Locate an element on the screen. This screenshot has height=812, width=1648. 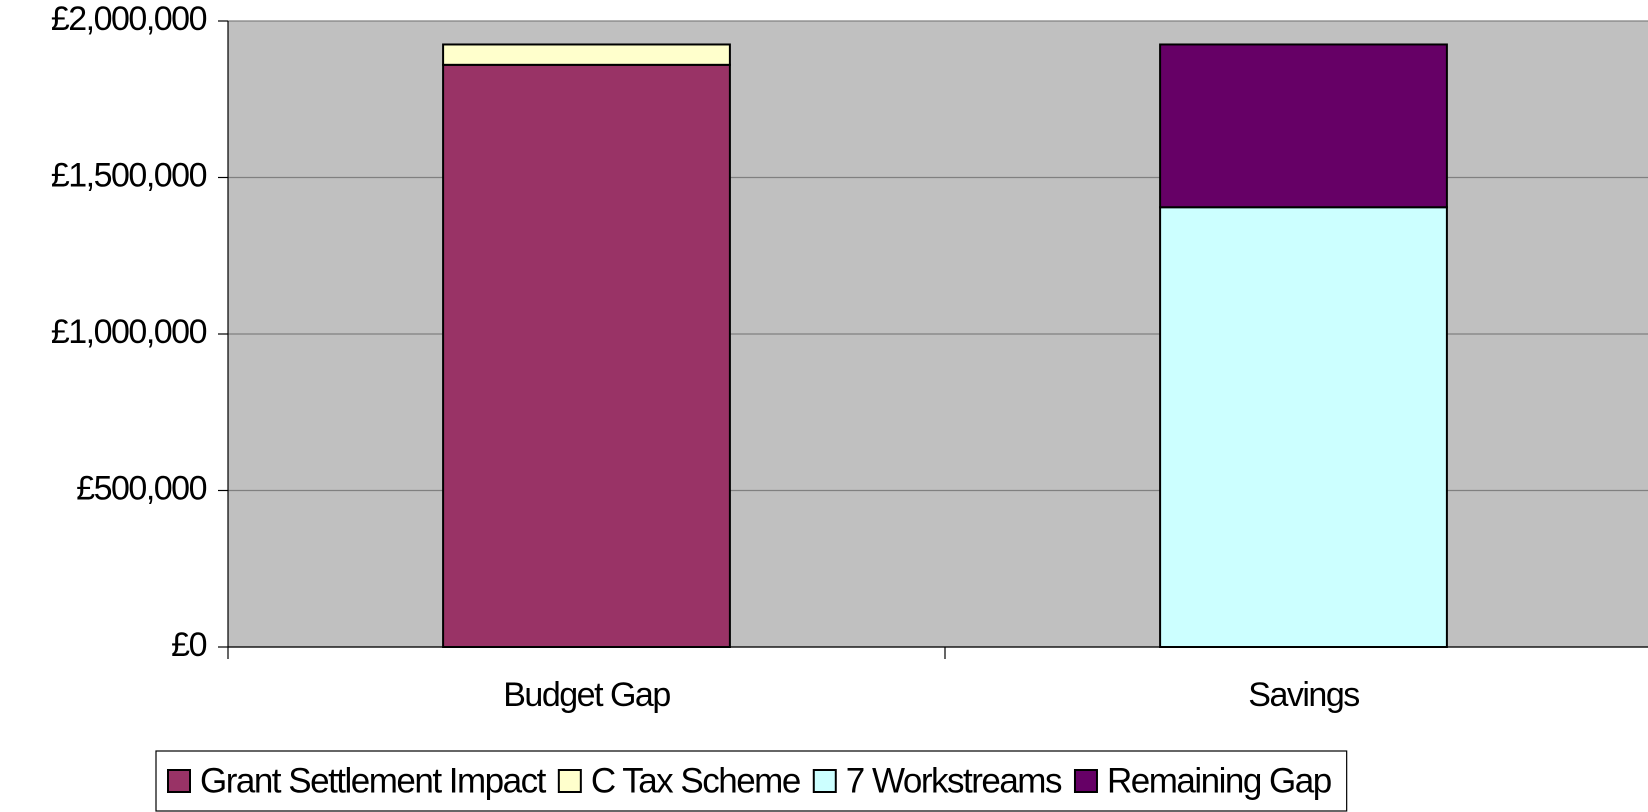
y-tick-label: £1,500,000 is located at coordinates (129, 175).